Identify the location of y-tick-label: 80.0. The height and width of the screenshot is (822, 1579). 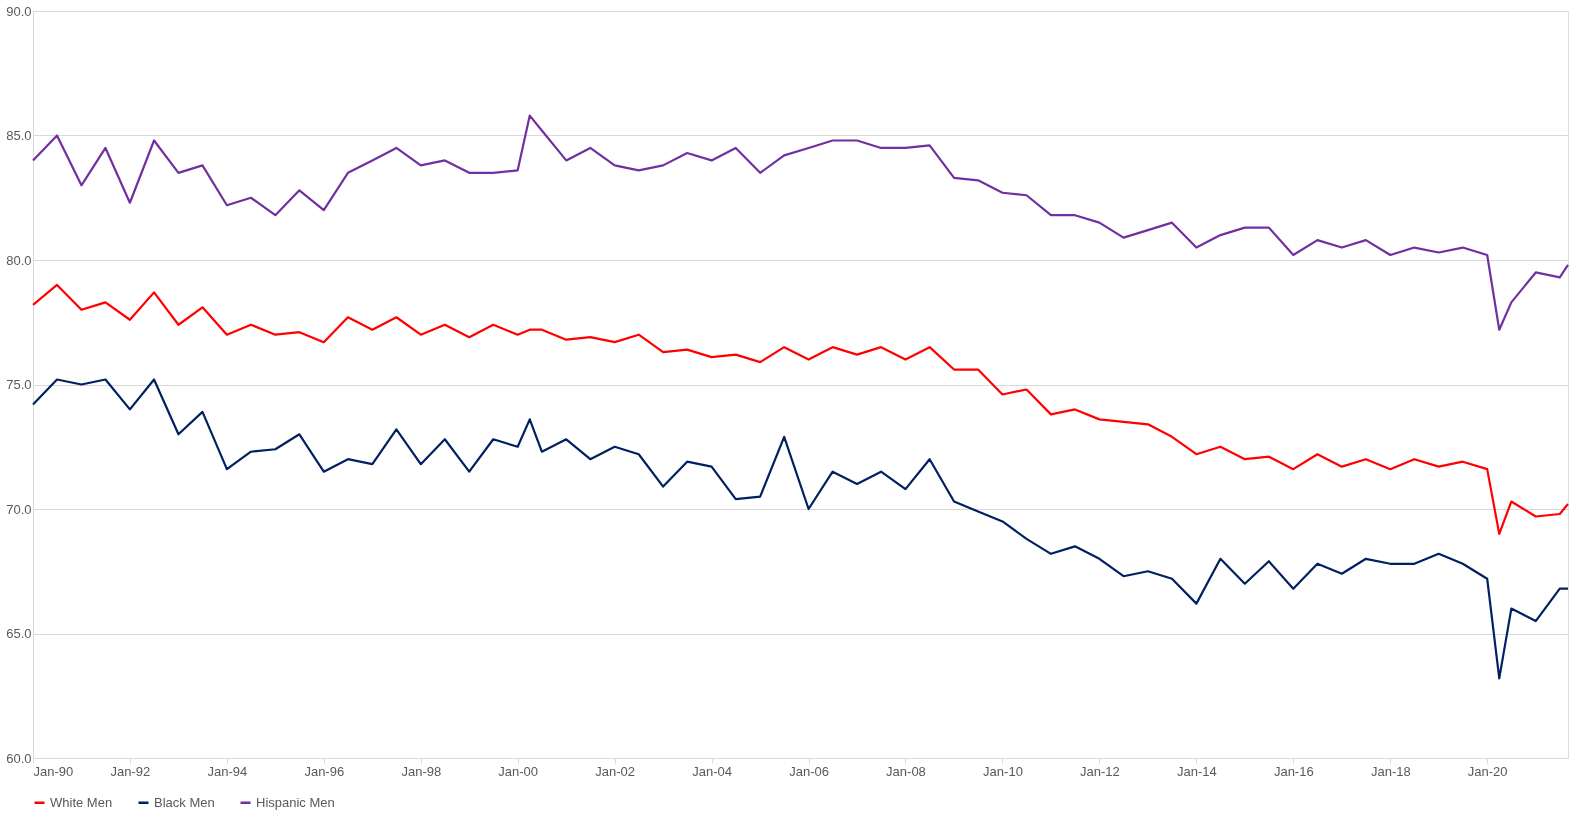
(19, 260).